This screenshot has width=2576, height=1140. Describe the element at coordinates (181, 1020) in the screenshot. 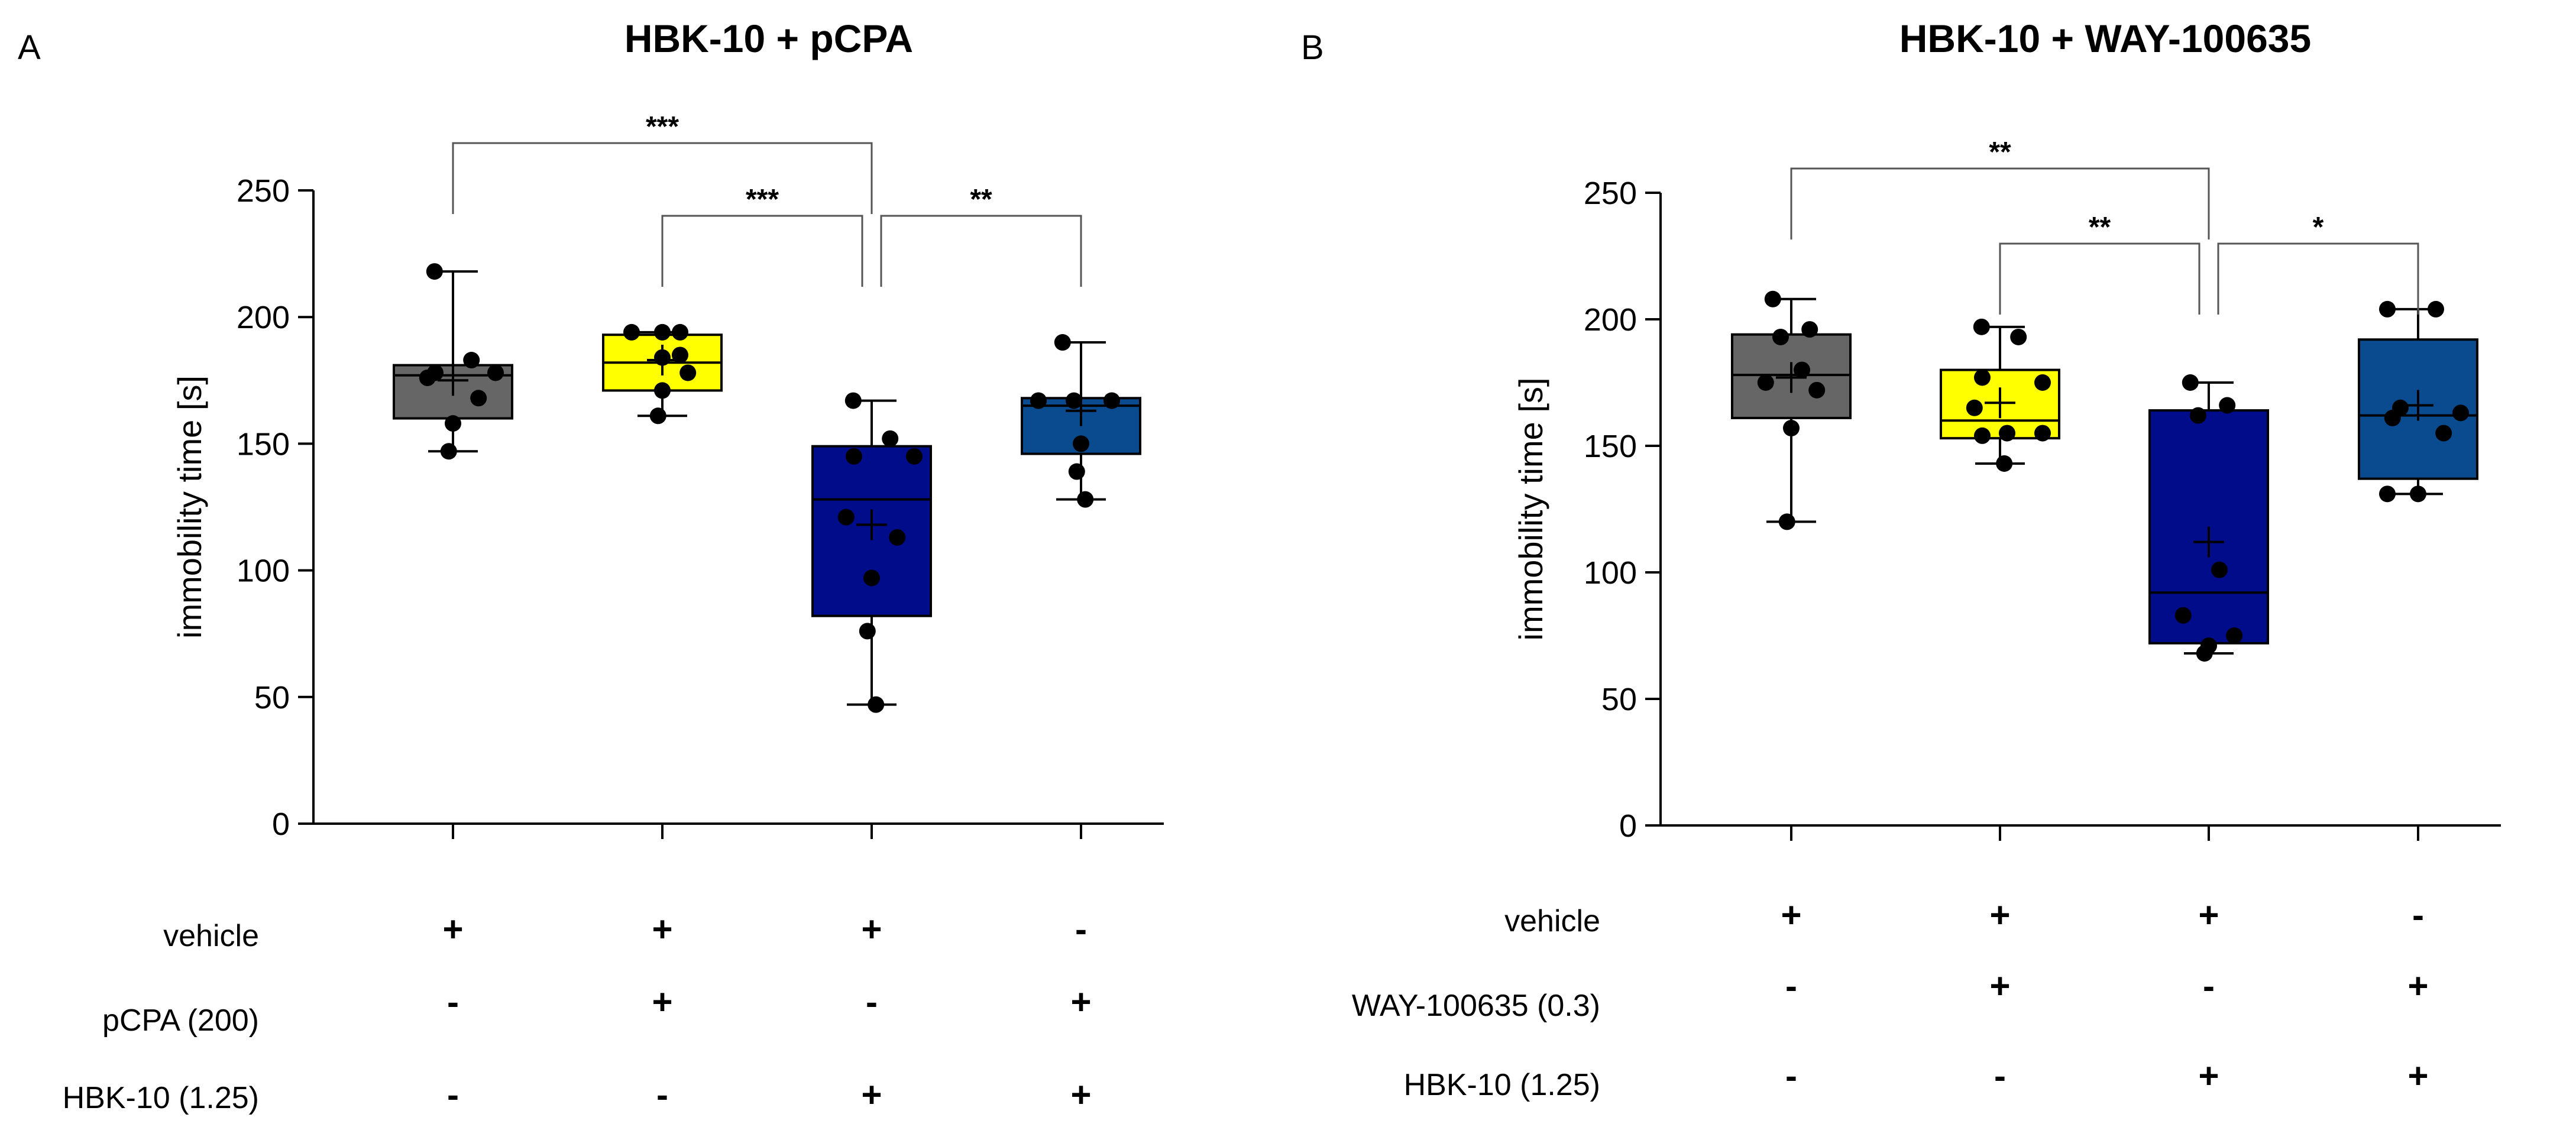

I see `treatment-row-label: pCPA (200)` at that location.